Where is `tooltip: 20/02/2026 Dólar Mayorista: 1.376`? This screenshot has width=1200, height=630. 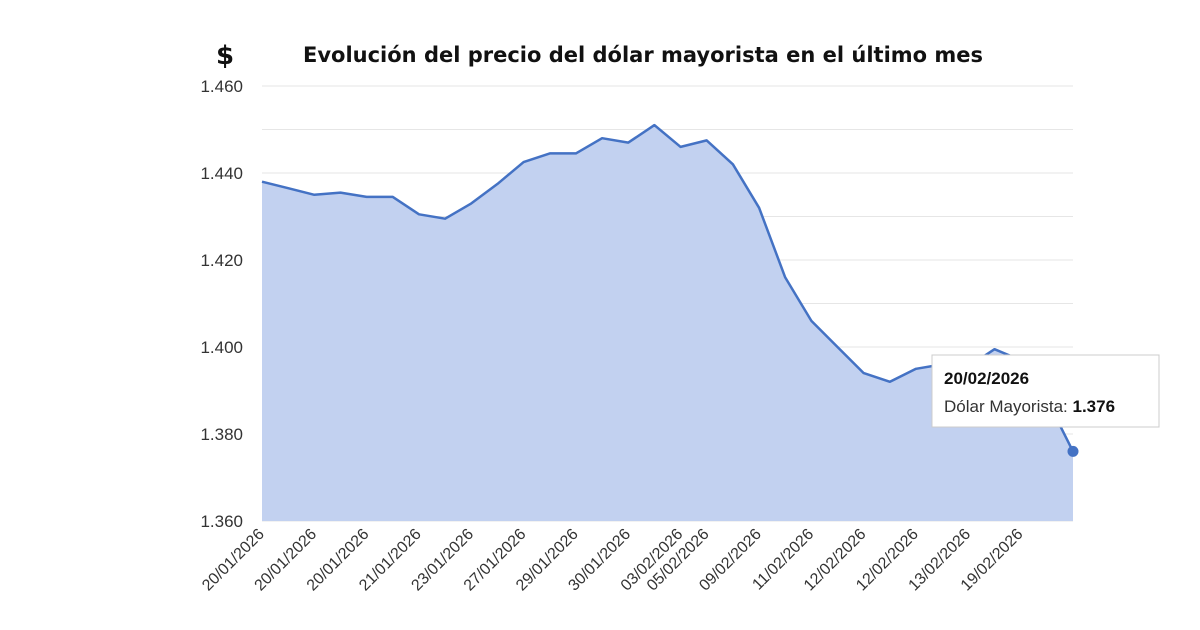
tooltip: 20/02/2026 Dólar Mayorista: 1.376 is located at coordinates (1045, 391).